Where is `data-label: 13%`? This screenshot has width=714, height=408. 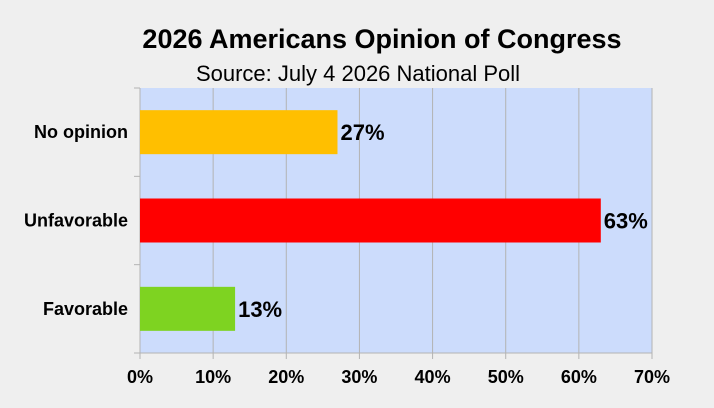 data-label: 13% is located at coordinates (260, 309).